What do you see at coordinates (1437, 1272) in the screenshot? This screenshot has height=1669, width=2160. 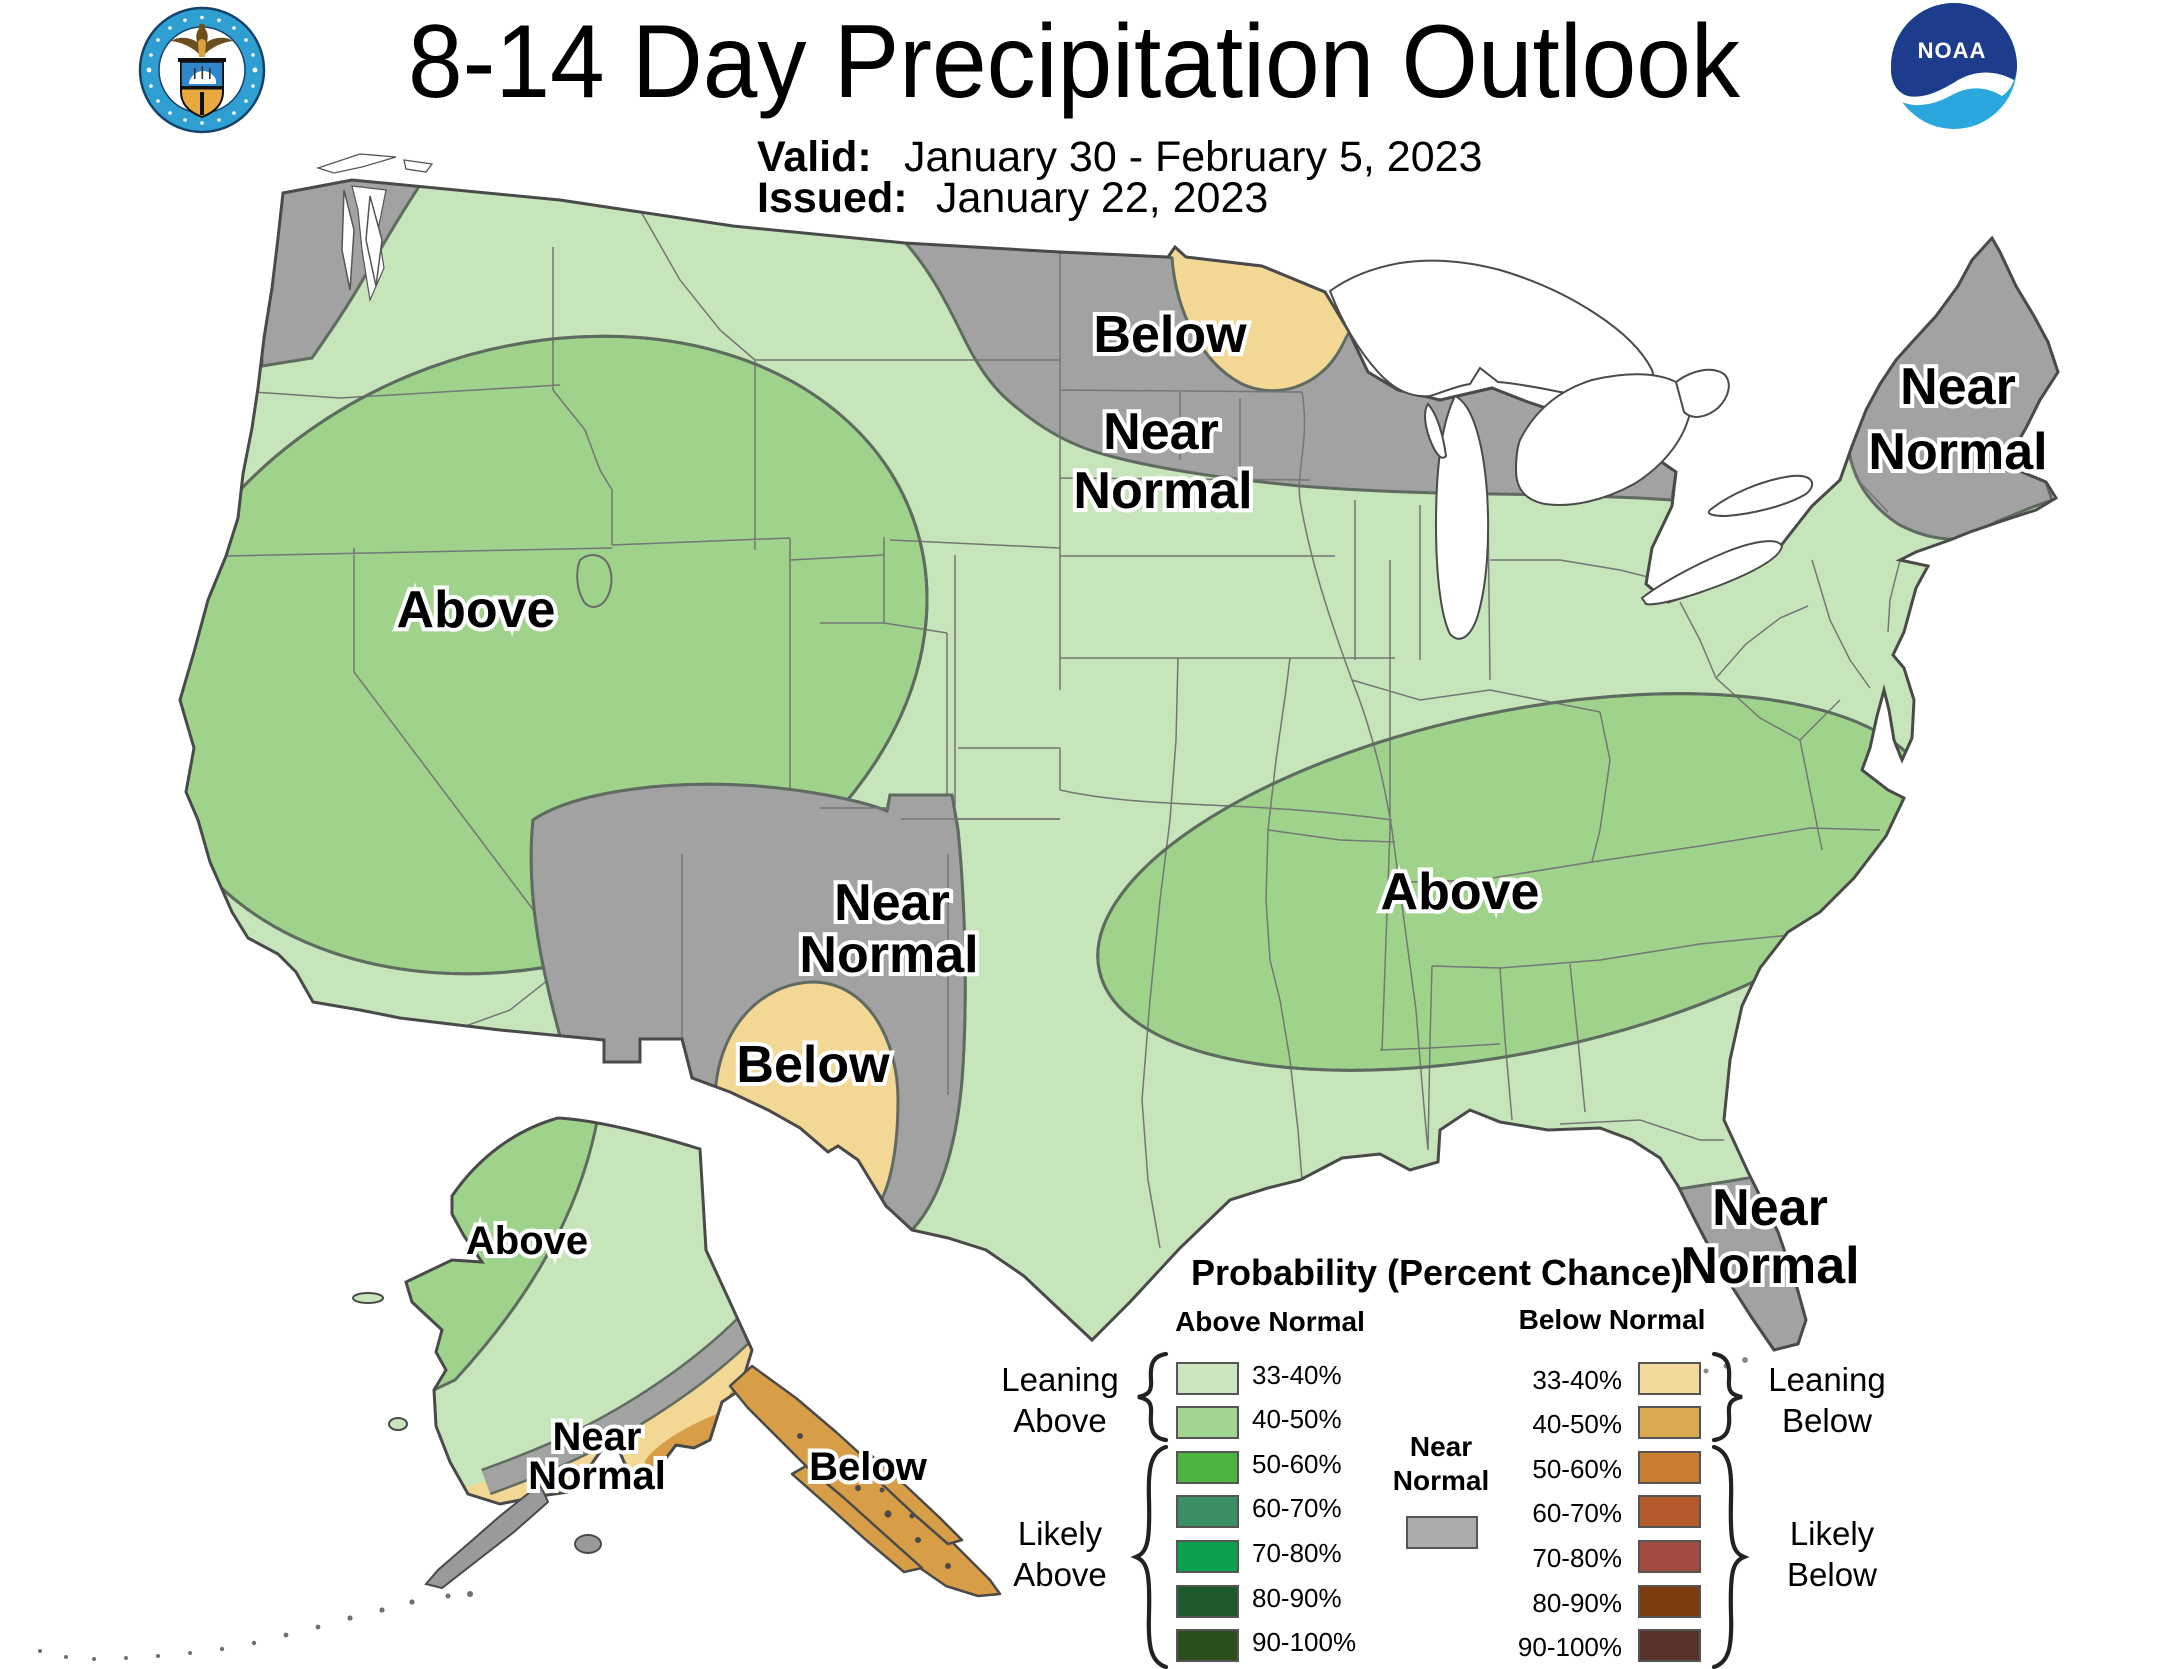 I see `svg-text: Probability (Percent Chance)` at bounding box center [1437, 1272].